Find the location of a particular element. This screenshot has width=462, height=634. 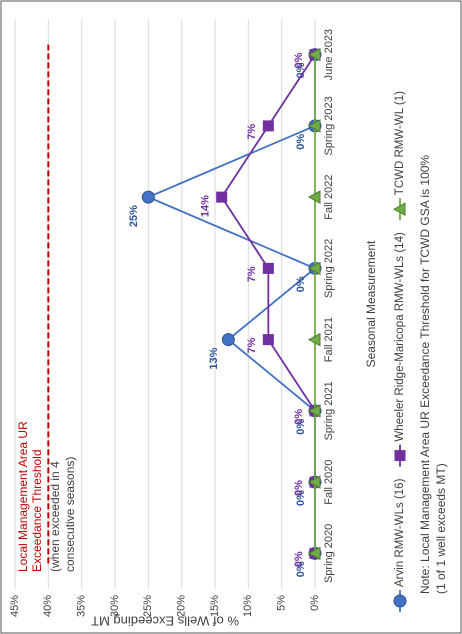

legend-label: Arvin RMW-WLs (16) is located at coordinates (400, 532).